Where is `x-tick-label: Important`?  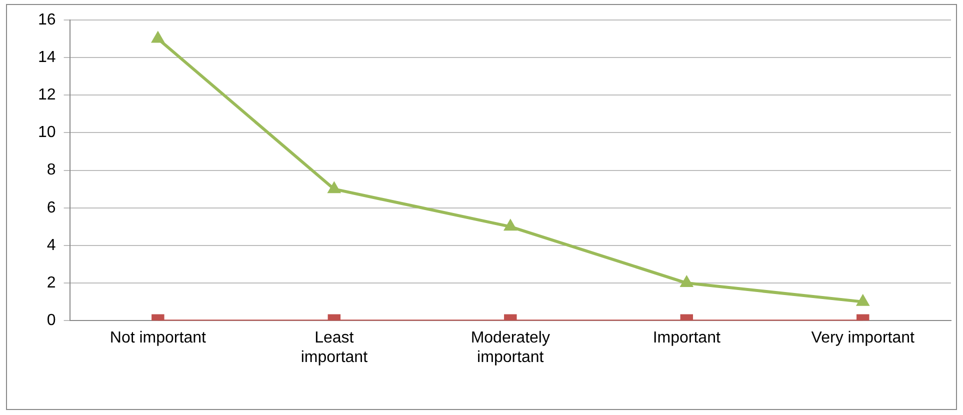 x-tick-label: Important is located at coordinates (686, 338).